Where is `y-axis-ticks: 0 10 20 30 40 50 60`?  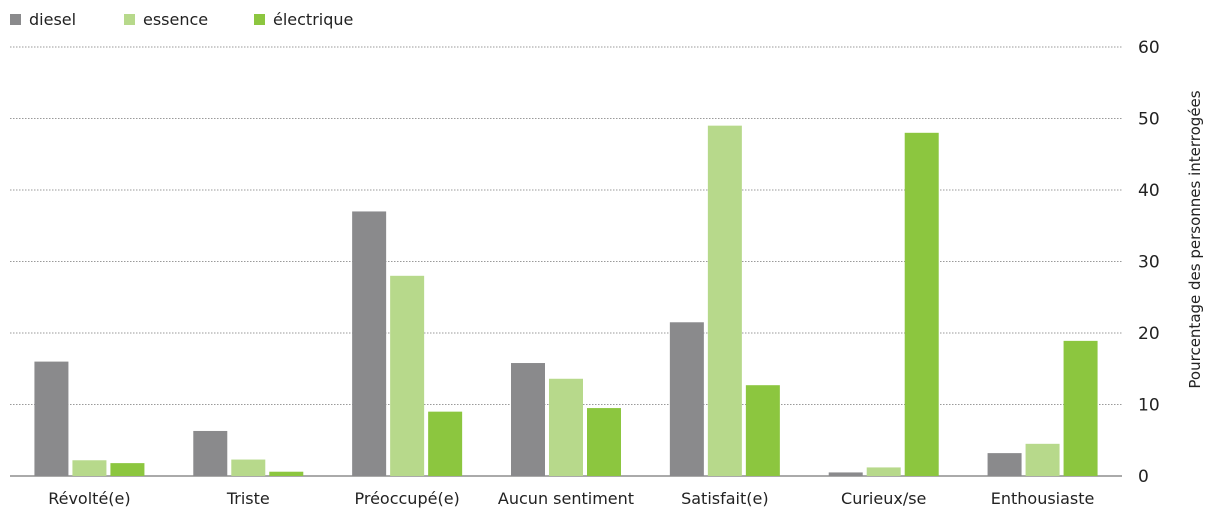
y-axis-ticks: 0 10 20 30 40 50 60 is located at coordinates (1149, 262).